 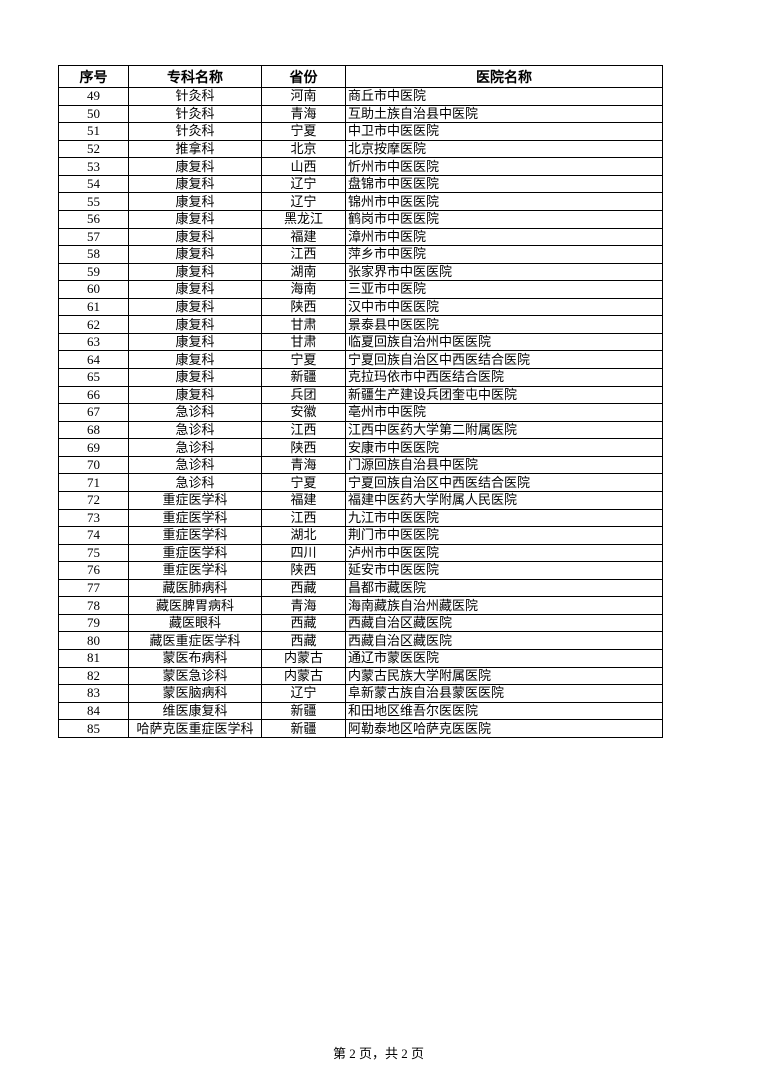 I want to click on cell-index: 52, so click(x=93, y=149).